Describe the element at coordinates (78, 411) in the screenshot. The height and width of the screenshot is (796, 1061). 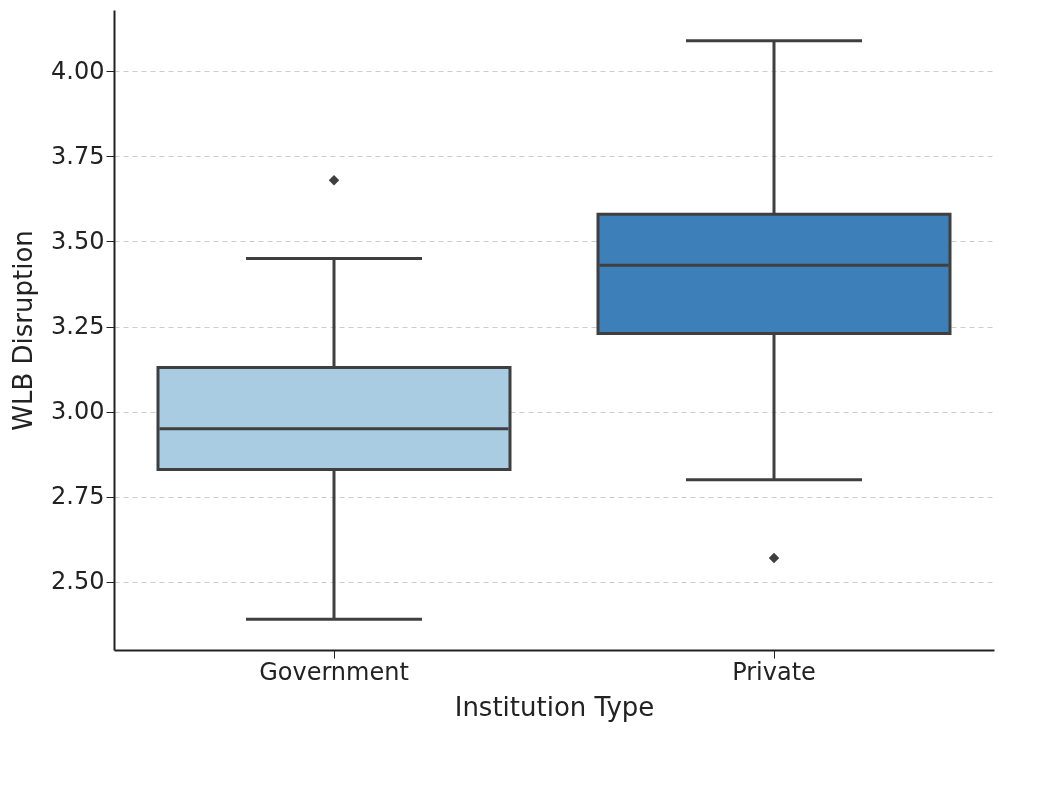
I see `y-tick-label: 3.00` at that location.